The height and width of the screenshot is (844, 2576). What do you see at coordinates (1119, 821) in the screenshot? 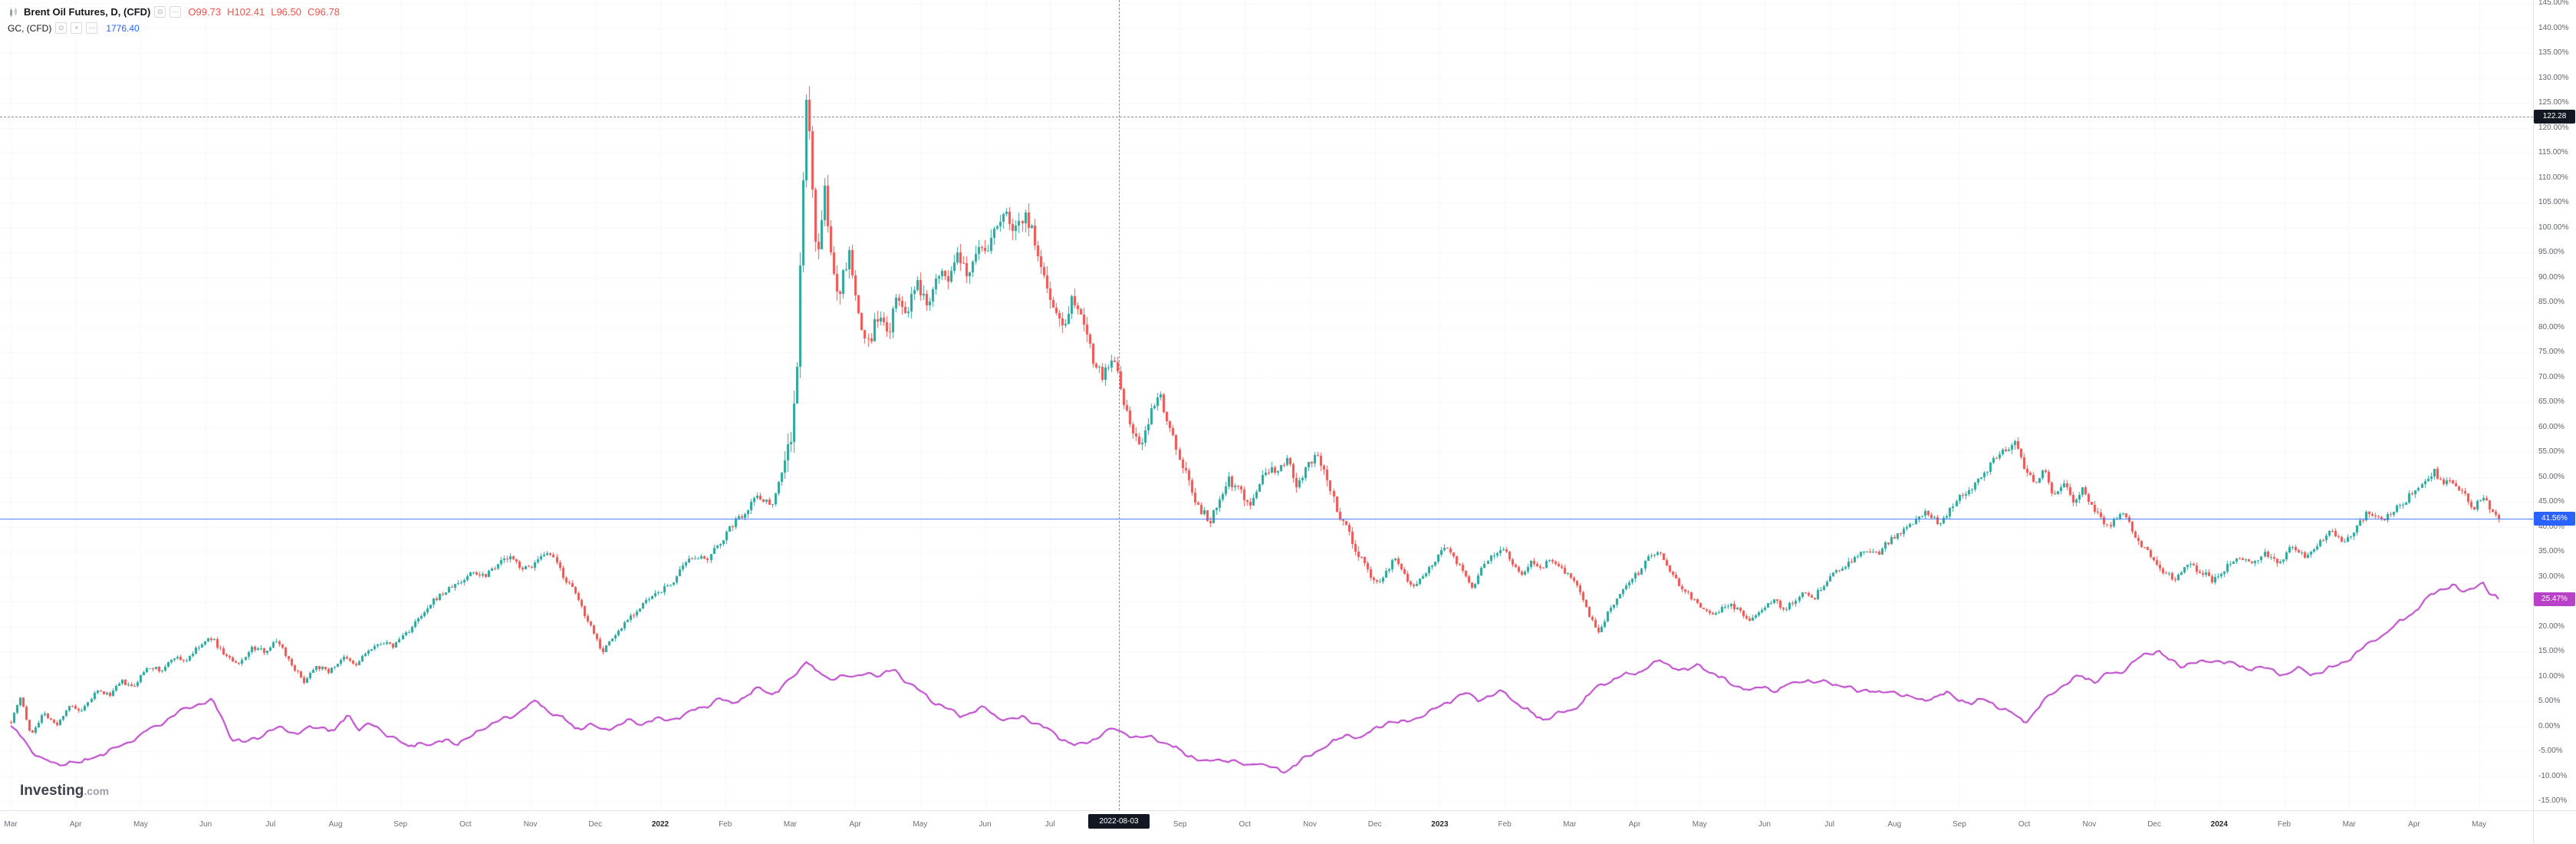
I see `crosshair-date-badge: 2022-08-03` at bounding box center [1119, 821].